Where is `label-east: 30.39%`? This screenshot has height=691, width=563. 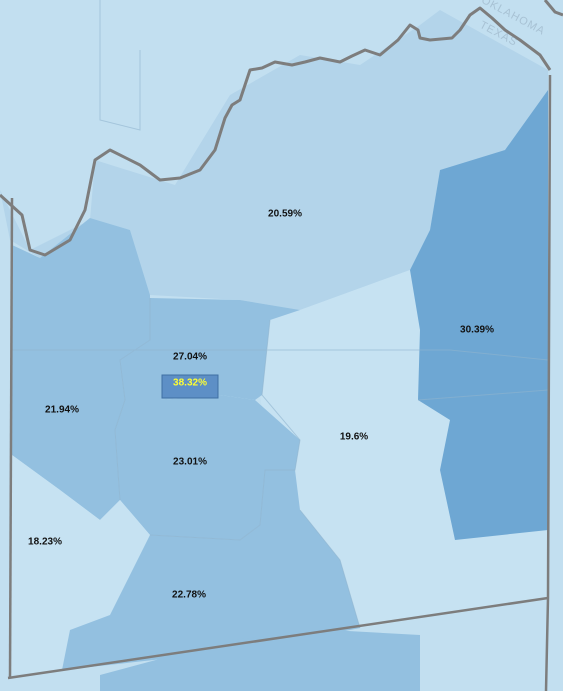
label-east: 30.39% is located at coordinates (477, 330).